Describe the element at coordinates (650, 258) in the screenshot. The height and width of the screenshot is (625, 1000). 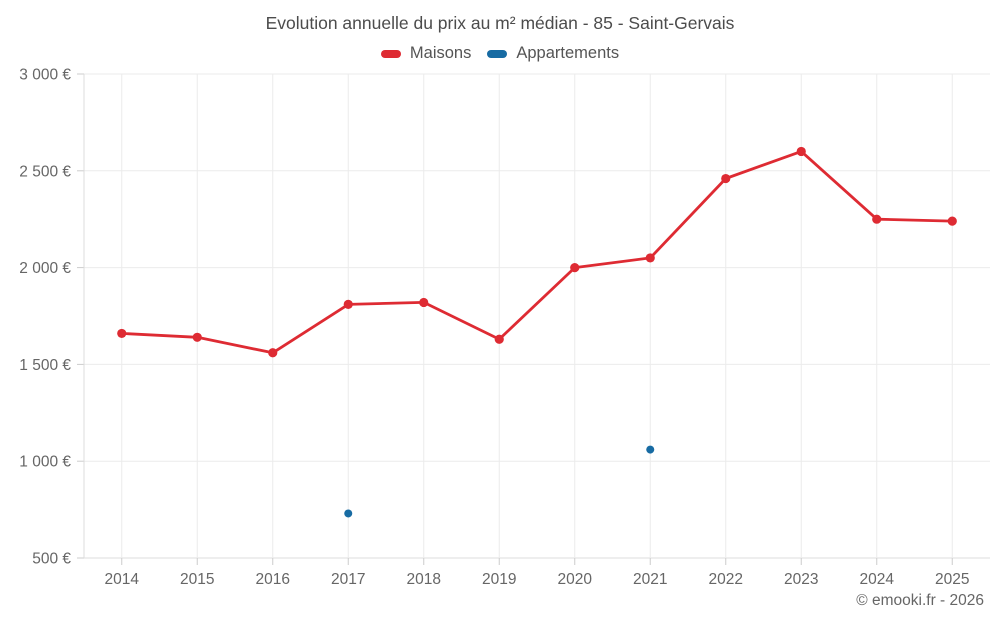
I see `data-point-maisons-2021` at that location.